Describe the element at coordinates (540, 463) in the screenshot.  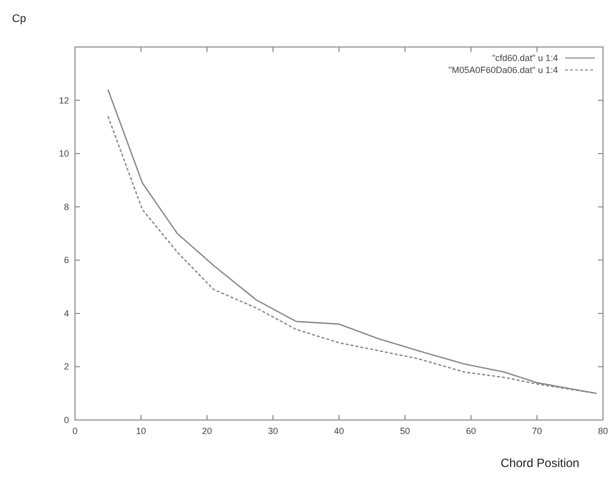
I see `x-axis-title: Chord Position` at that location.